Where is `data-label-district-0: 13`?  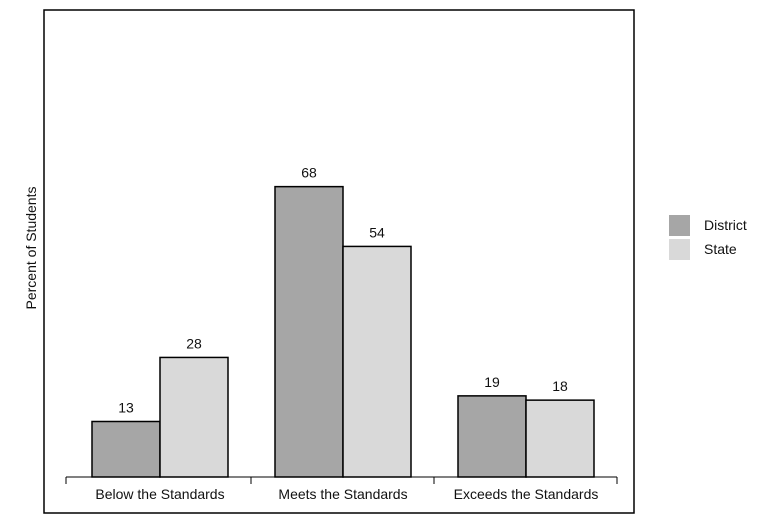
data-label-district-0: 13 is located at coordinates (126, 407).